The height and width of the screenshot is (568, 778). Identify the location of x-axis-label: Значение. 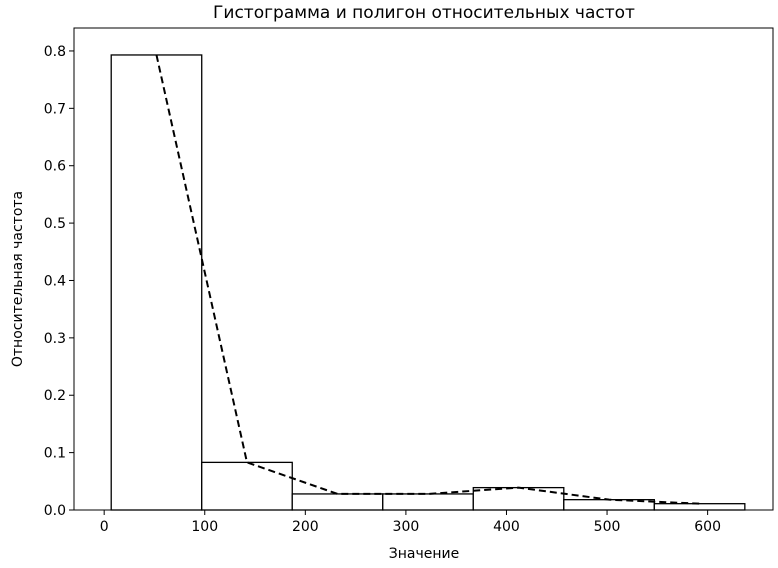
(424, 554).